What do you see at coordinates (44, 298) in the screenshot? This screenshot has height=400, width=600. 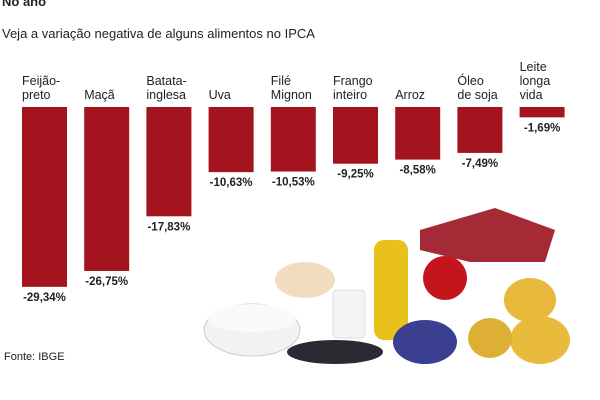 I see `value-label: -29,34%` at bounding box center [44, 298].